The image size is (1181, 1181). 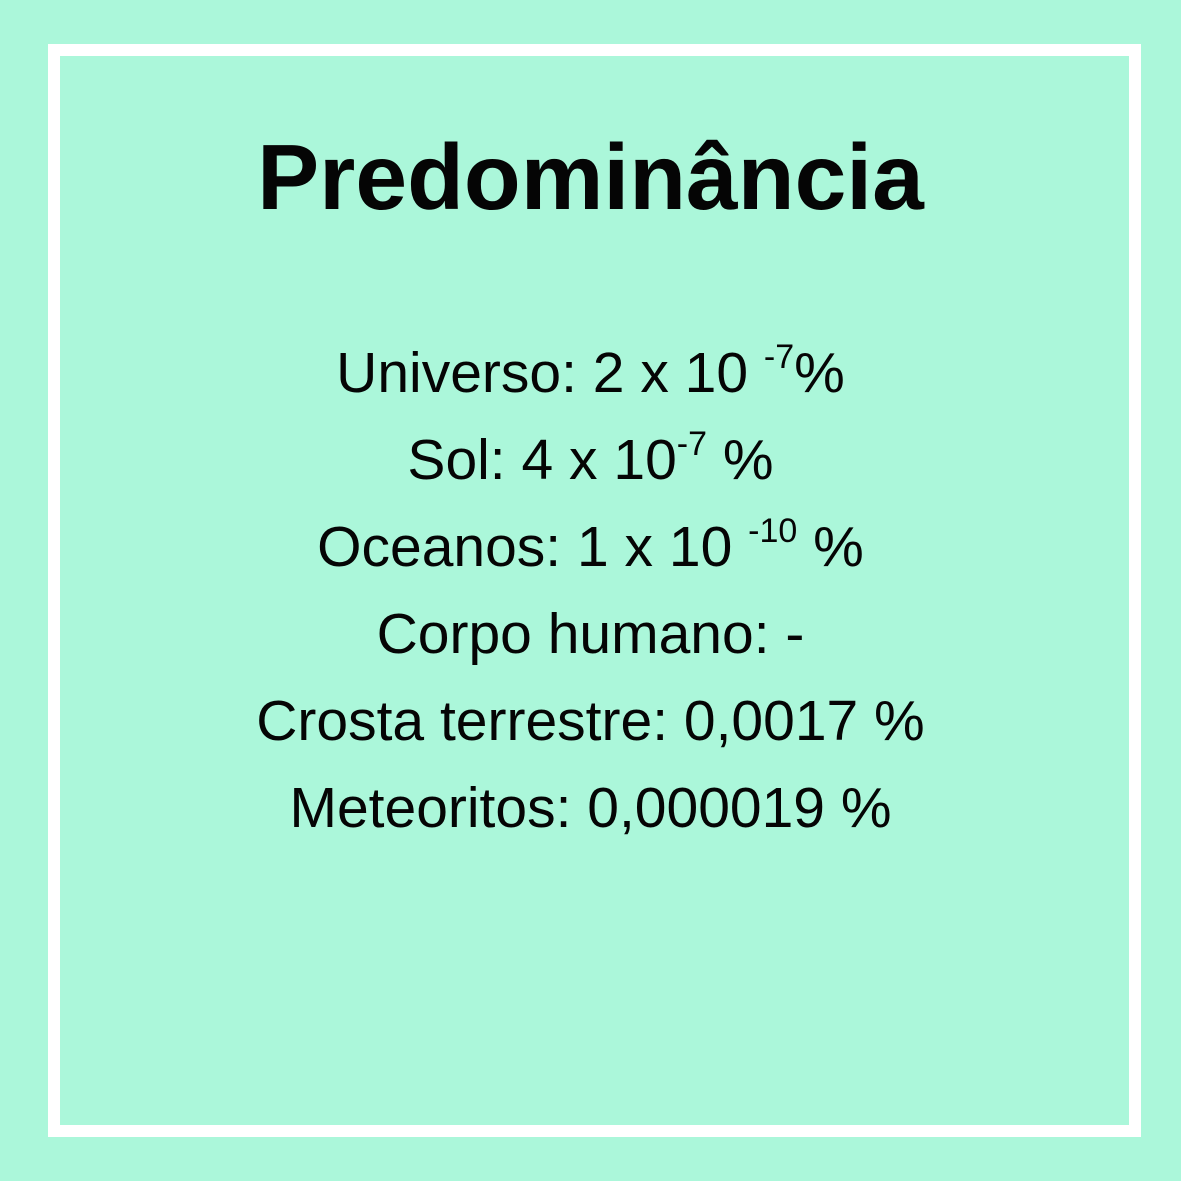 I want to click on row-value: 0,000019 %, so click(x=739, y=808).